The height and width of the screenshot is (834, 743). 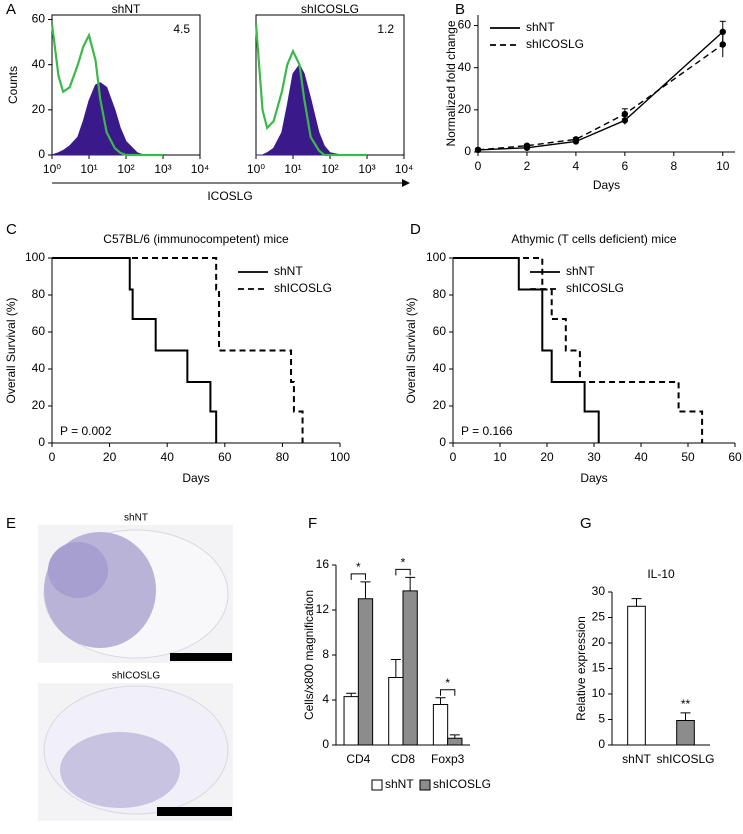 What do you see at coordinates (385, 29) in the screenshot?
I see `annotation: 1.2` at bounding box center [385, 29].